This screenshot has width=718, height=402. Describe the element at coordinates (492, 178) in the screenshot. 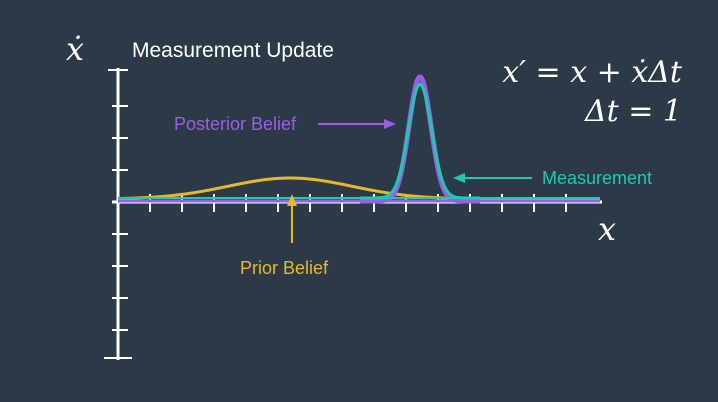

I see `measurement-arrow` at that location.